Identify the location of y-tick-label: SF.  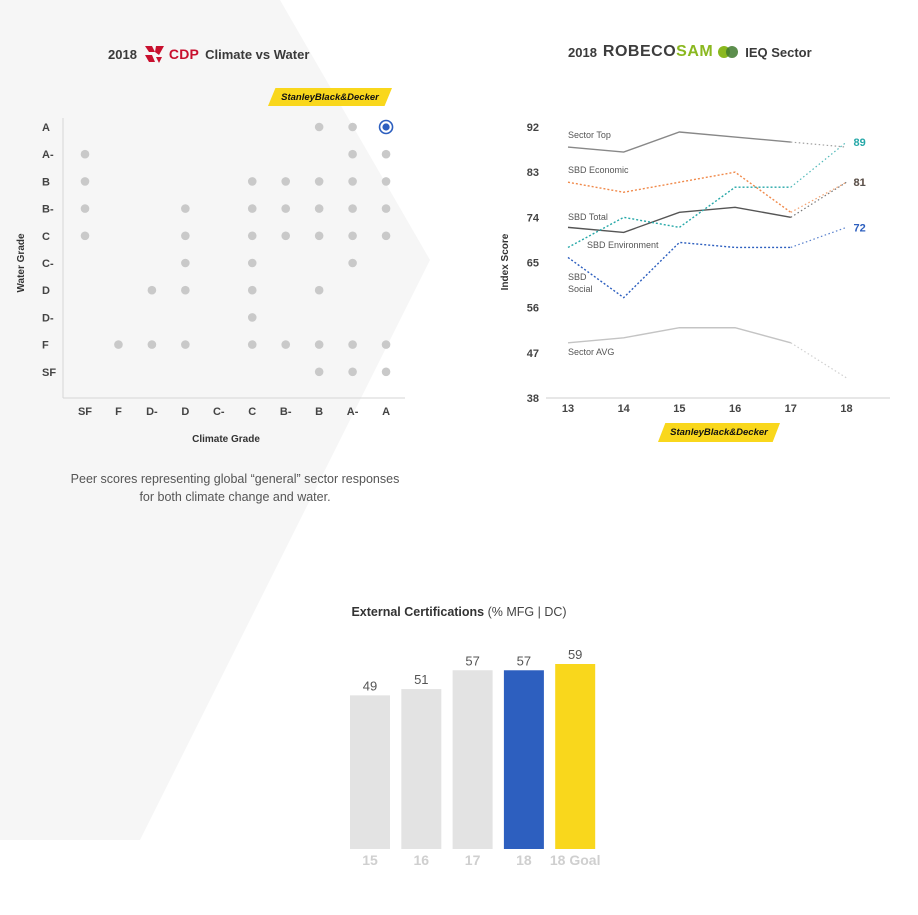
(49, 373).